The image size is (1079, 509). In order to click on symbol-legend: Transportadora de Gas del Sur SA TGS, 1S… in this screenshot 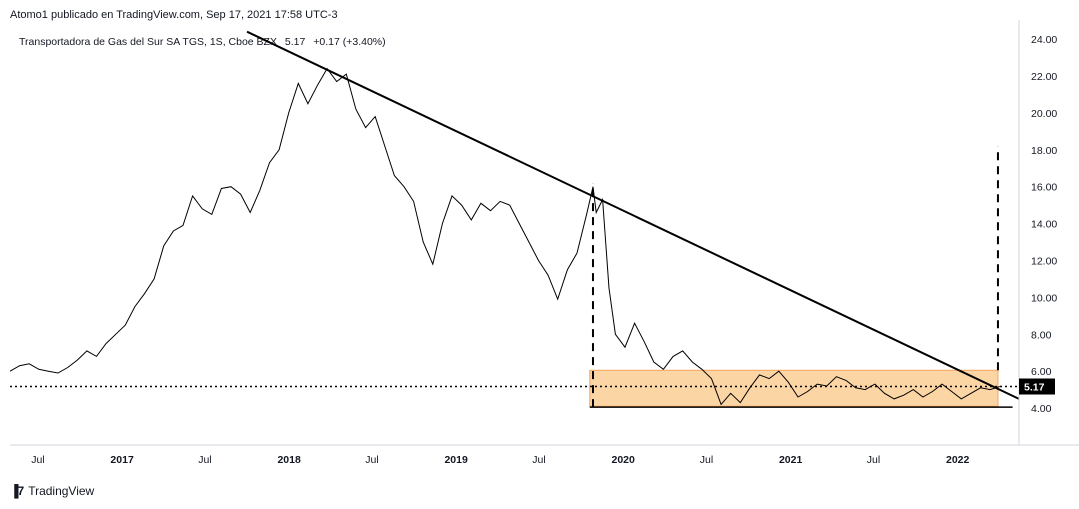, I will do `click(205, 42)`.